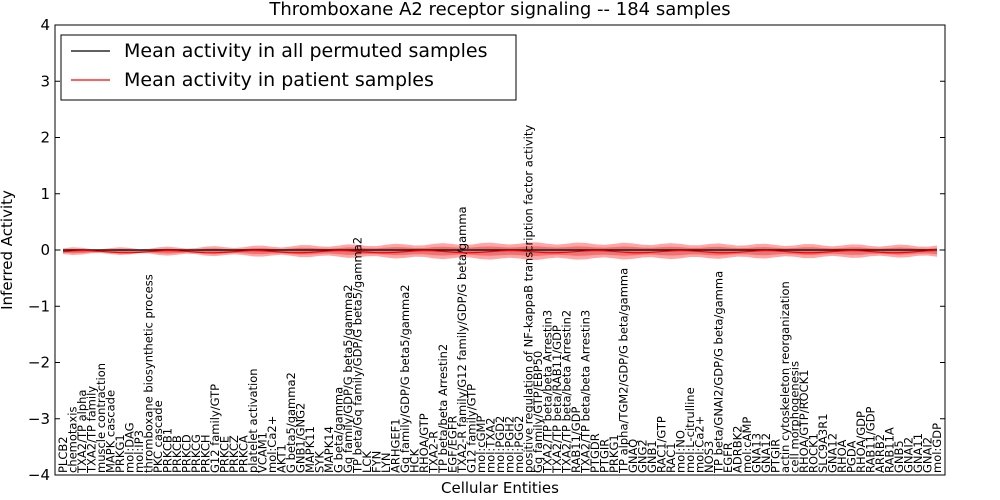  Describe the element at coordinates (39, 363) in the screenshot. I see `y-tick-label: −2` at that location.